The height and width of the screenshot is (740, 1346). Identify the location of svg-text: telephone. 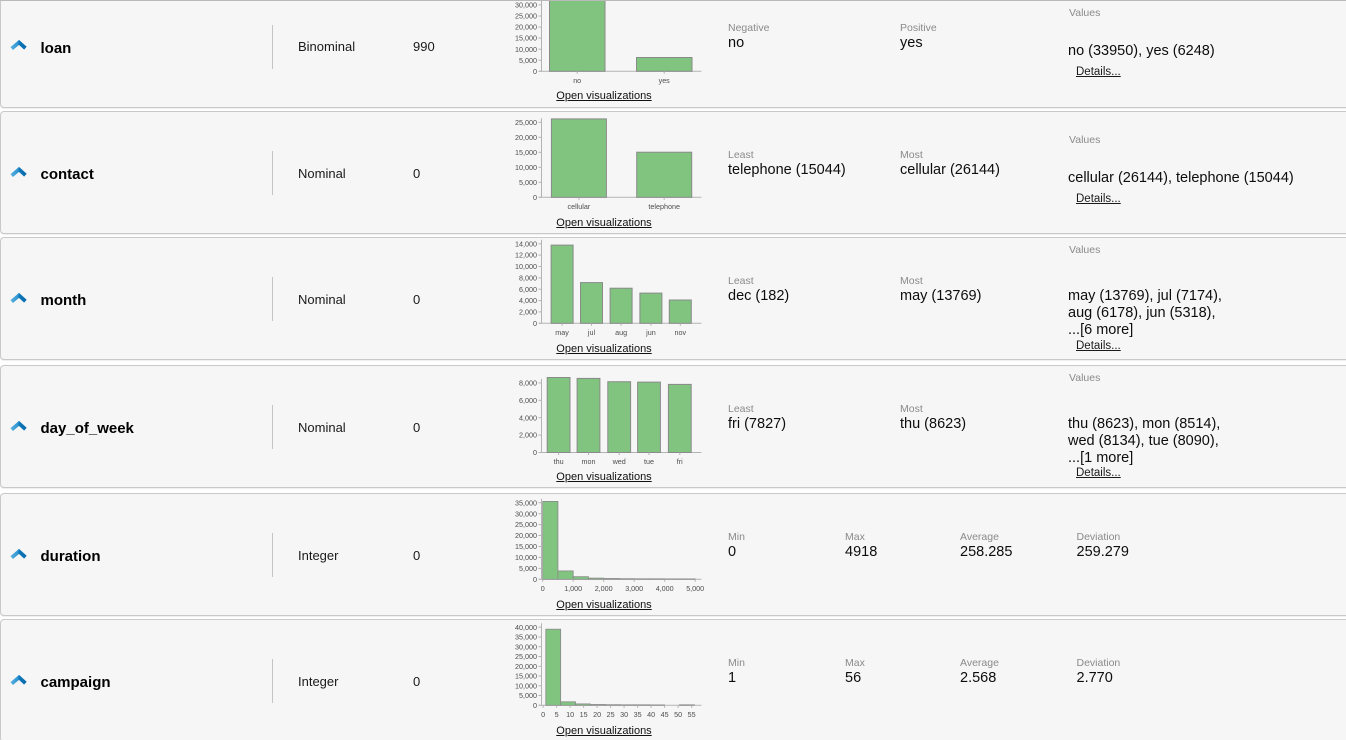
(664, 206).